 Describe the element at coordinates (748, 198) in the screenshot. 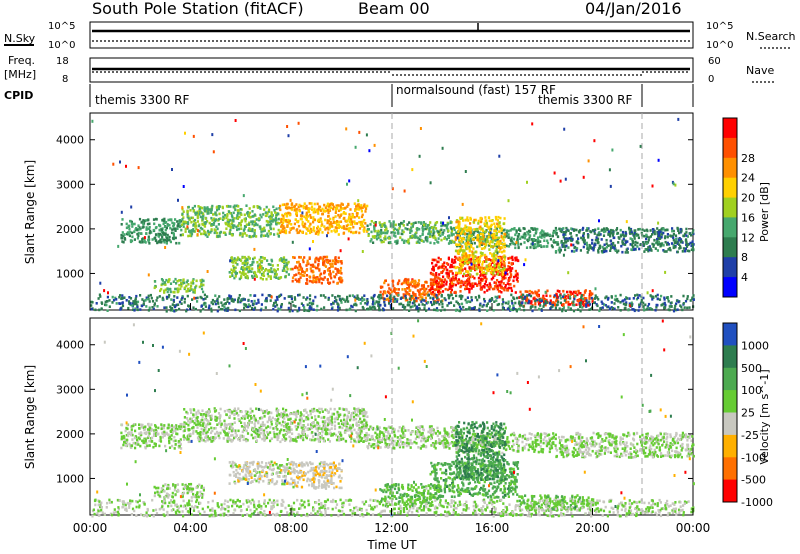

I see `colorbar-tick-label: 20` at that location.